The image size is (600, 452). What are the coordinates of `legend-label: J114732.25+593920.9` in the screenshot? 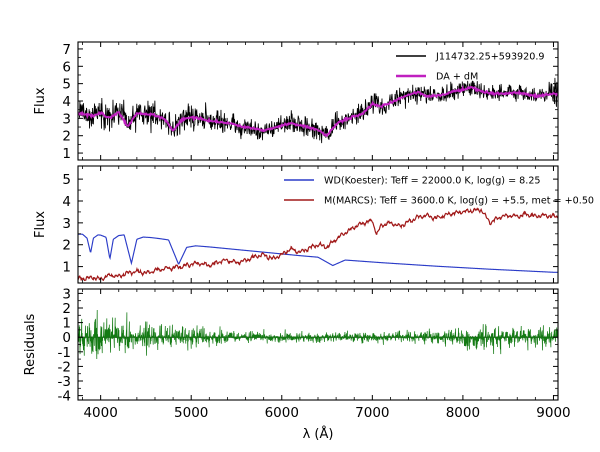 It's located at (490, 57).